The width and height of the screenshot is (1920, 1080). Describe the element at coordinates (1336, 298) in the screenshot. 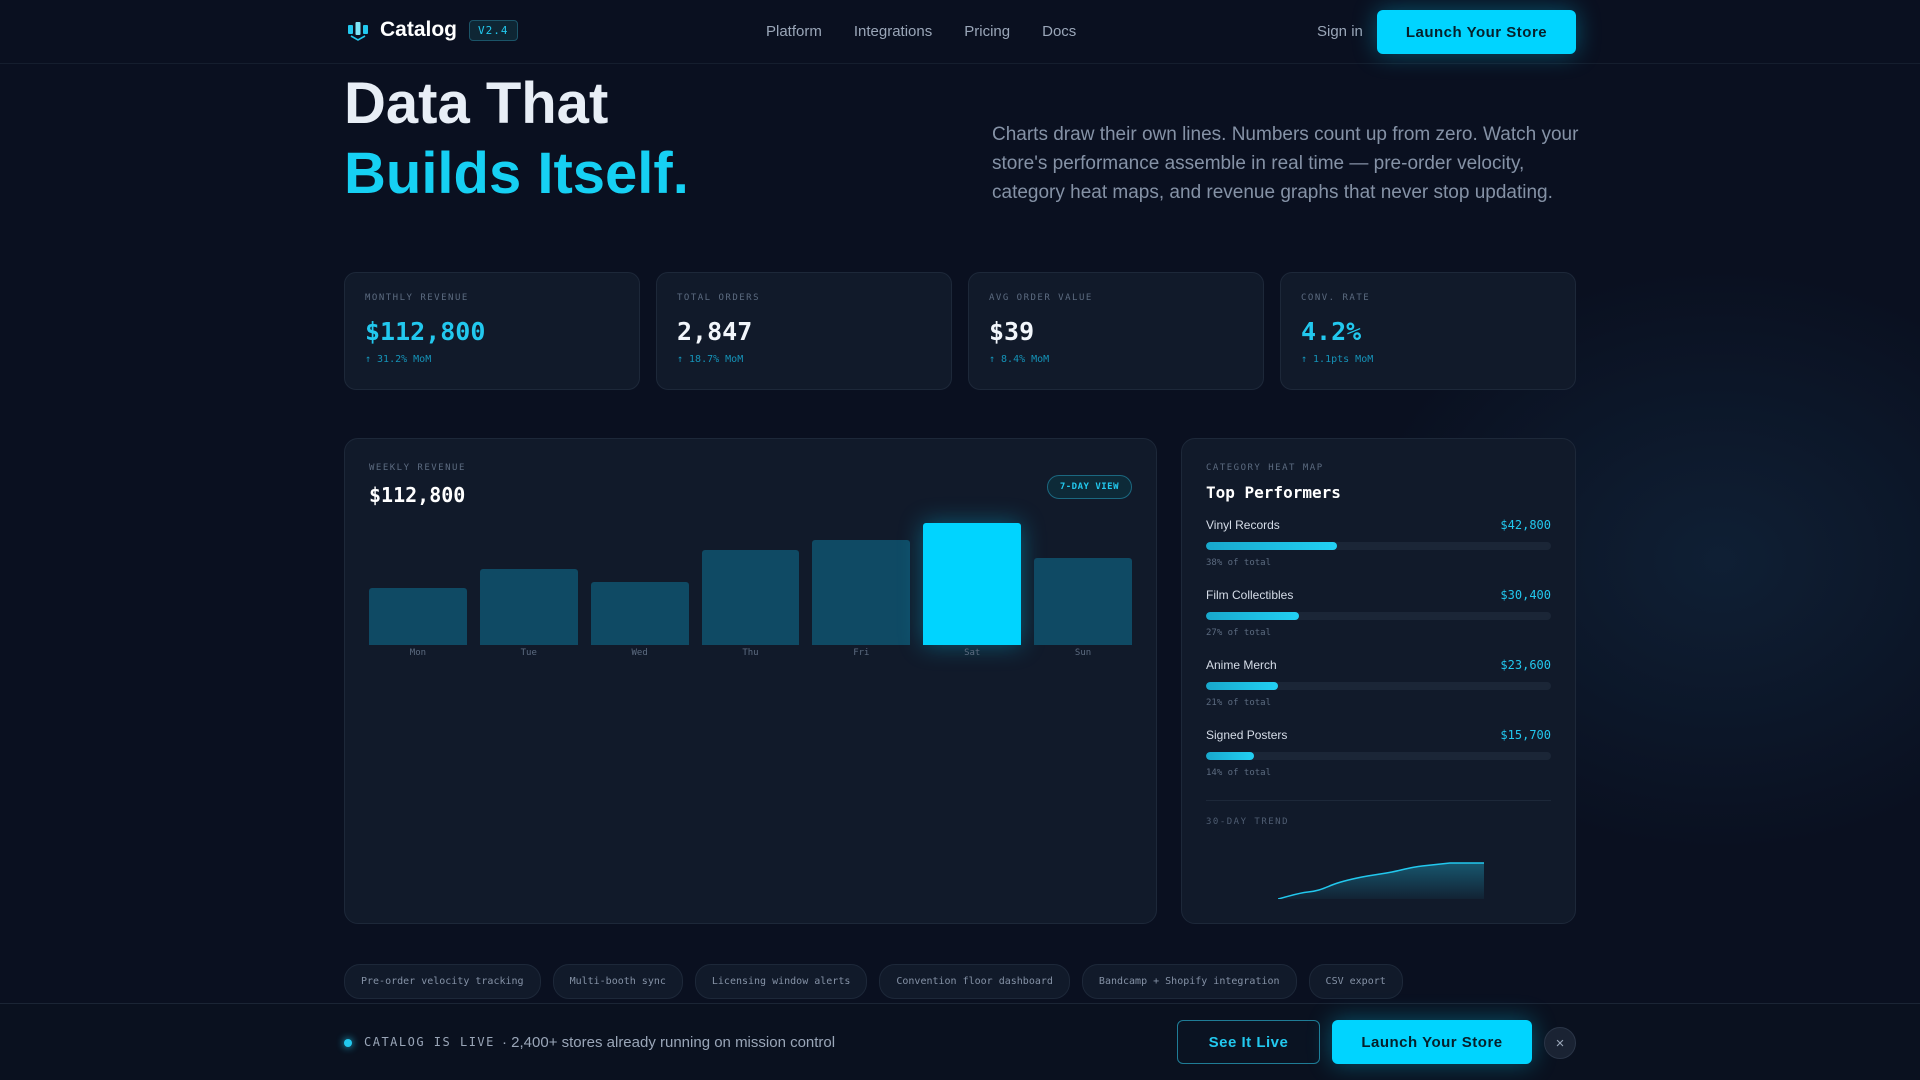

I see `stat-label: CONV. RATE` at that location.